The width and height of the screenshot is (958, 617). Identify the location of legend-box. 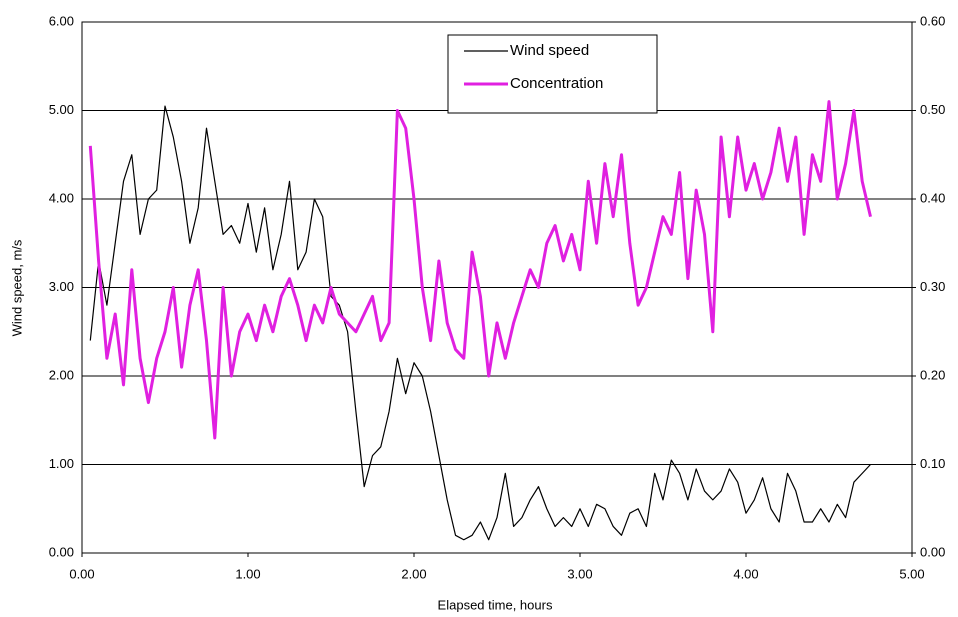
(552, 74).